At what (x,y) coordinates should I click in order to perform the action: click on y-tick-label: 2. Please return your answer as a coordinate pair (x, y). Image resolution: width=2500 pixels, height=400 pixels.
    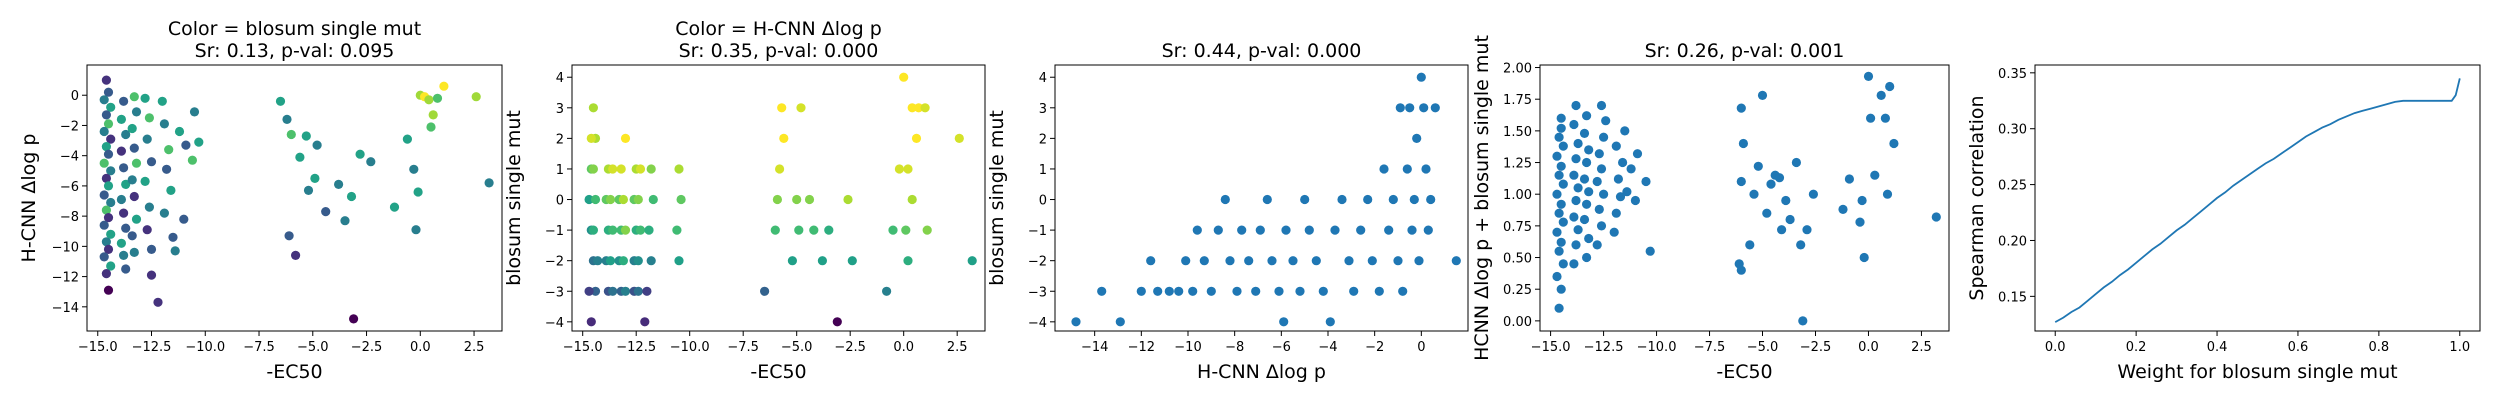
    Looking at the image, I should click on (1043, 139).